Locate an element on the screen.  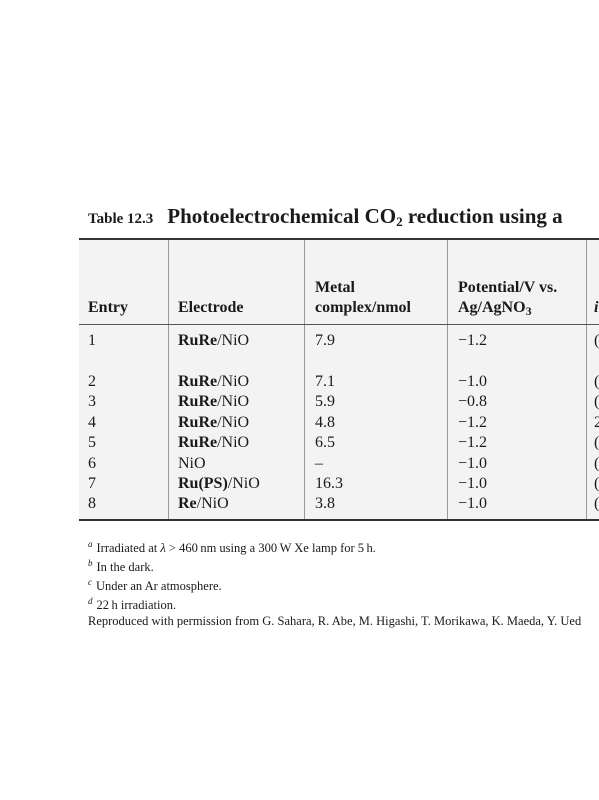
footnote-text: In the dark. is located at coordinates (125, 567).